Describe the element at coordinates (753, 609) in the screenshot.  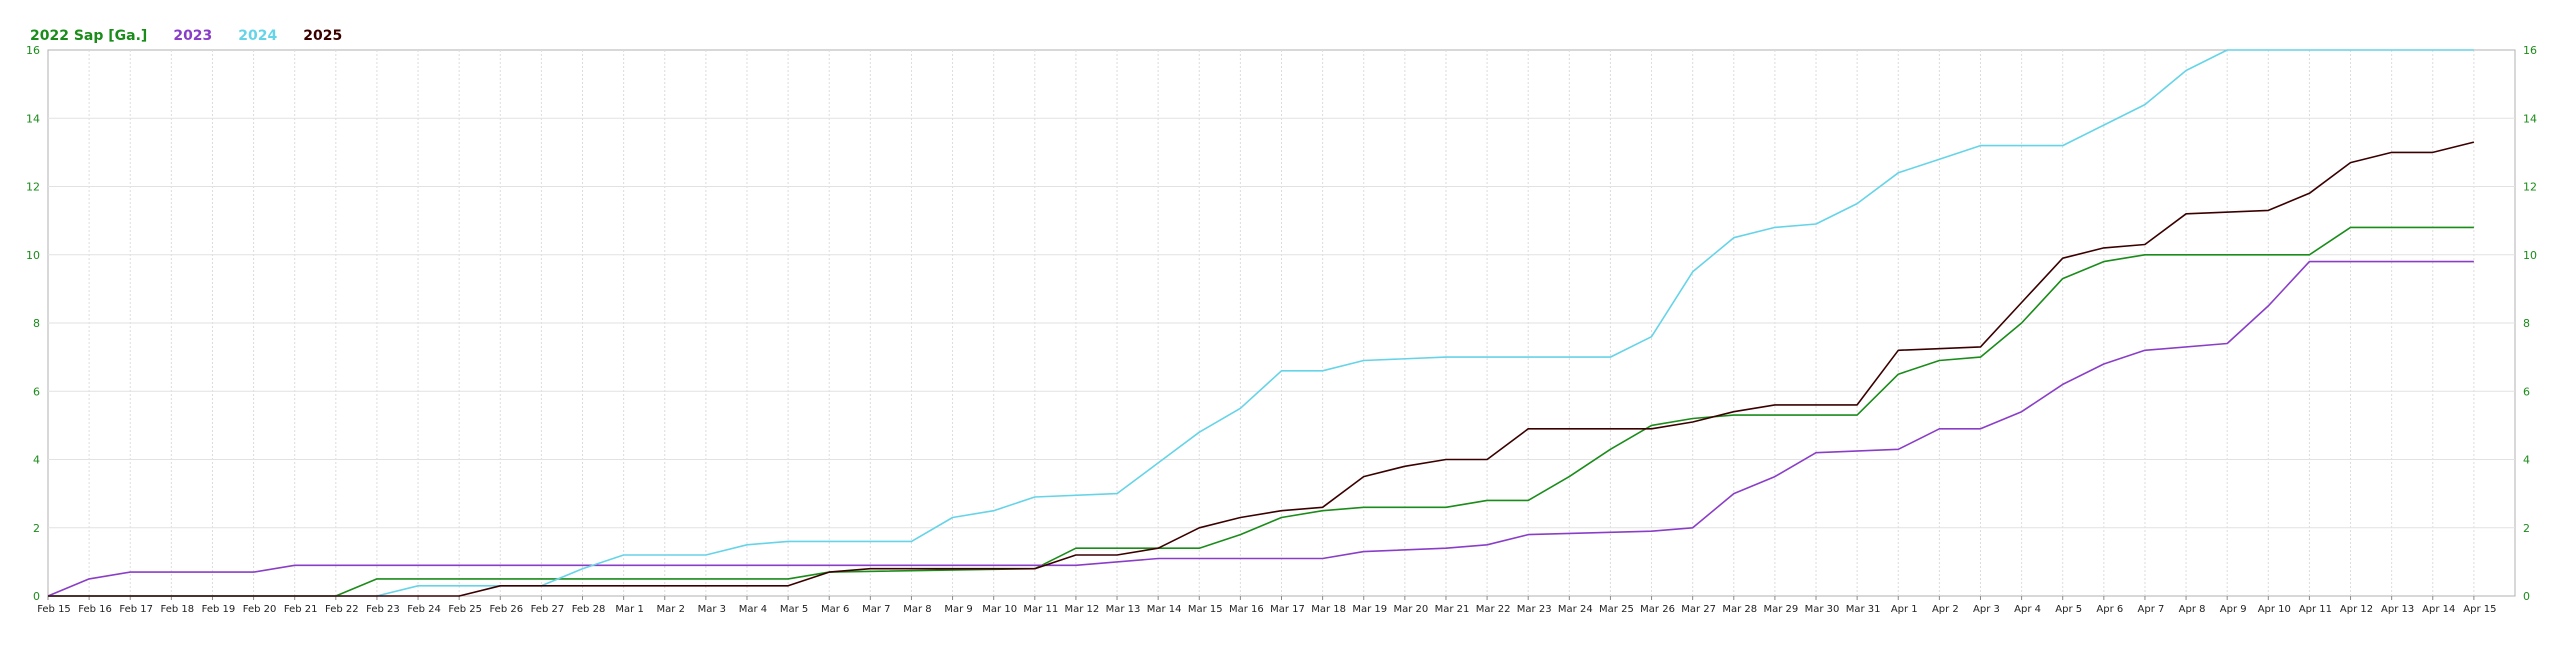
I see `x-tick-label: Mar 4` at that location.